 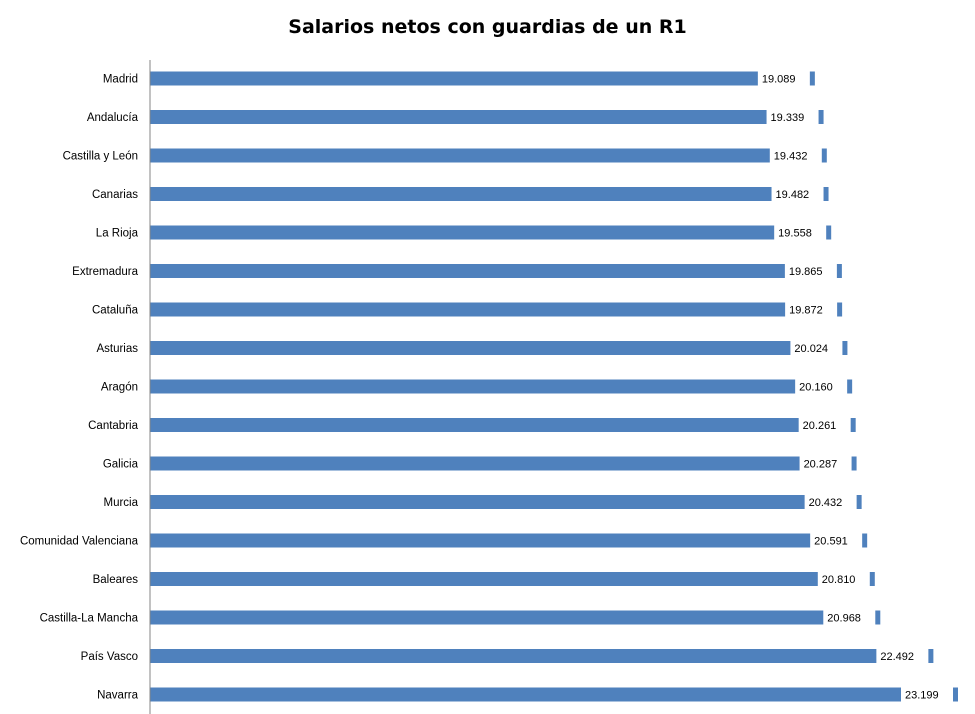 What do you see at coordinates (820, 426) in the screenshot?
I see `value-label: 20.261` at bounding box center [820, 426].